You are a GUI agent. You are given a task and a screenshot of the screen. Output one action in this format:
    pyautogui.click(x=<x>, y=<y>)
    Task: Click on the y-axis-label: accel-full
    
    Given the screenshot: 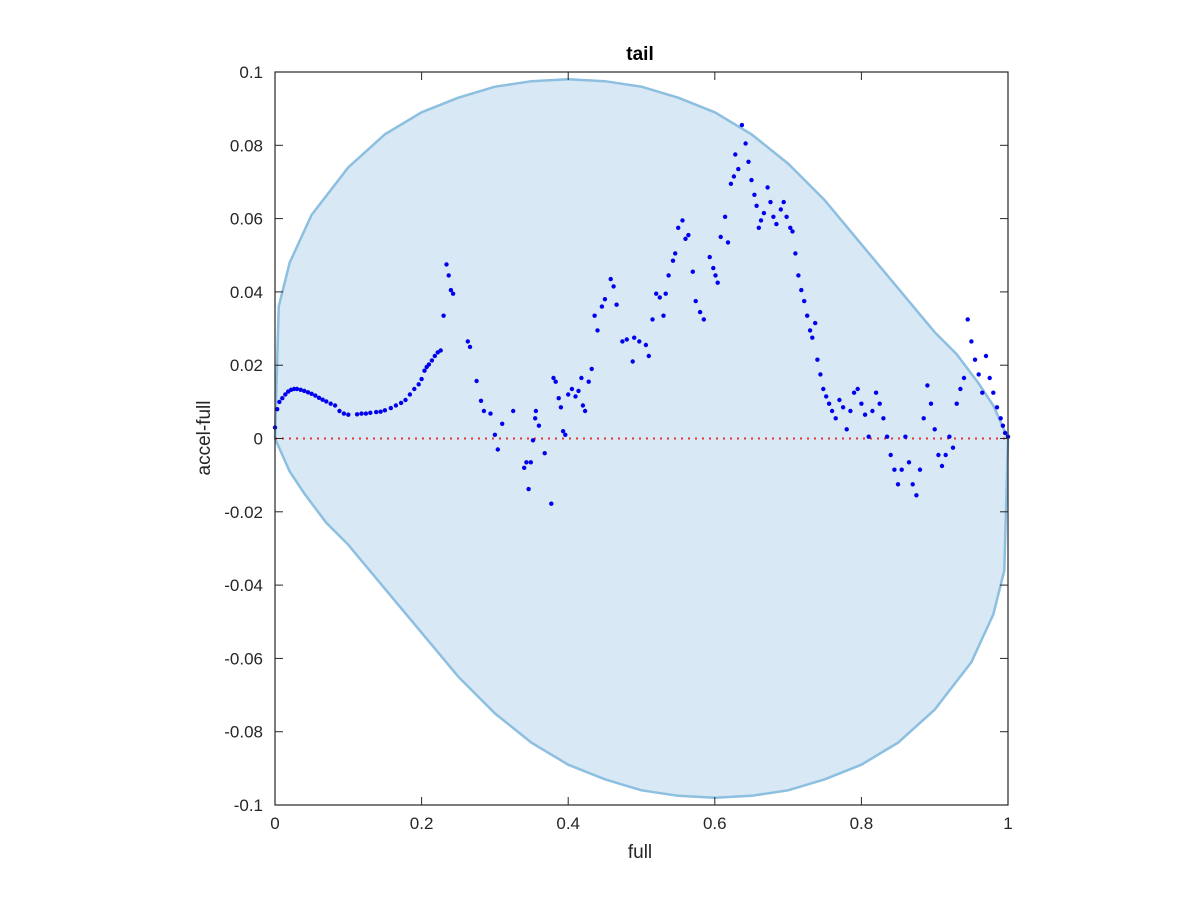 What is the action you would take?
    pyautogui.click(x=204, y=438)
    